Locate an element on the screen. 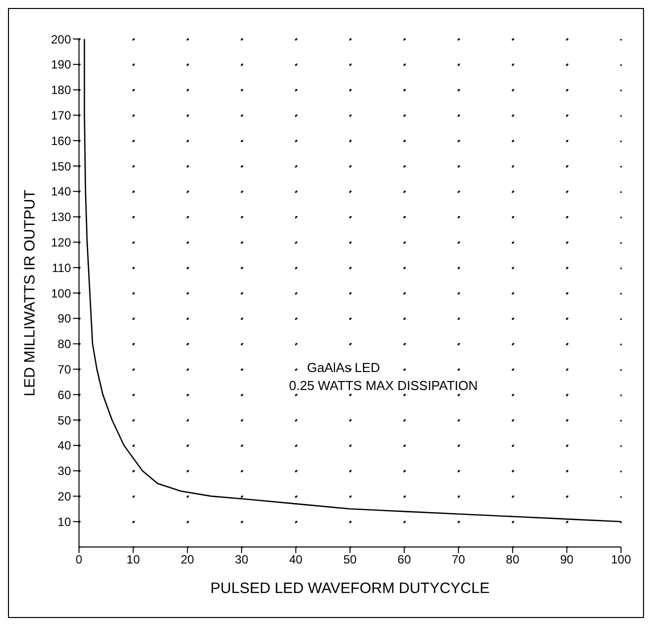 This screenshot has height=626, width=652. y-tick-label: 50 is located at coordinates (65, 420).